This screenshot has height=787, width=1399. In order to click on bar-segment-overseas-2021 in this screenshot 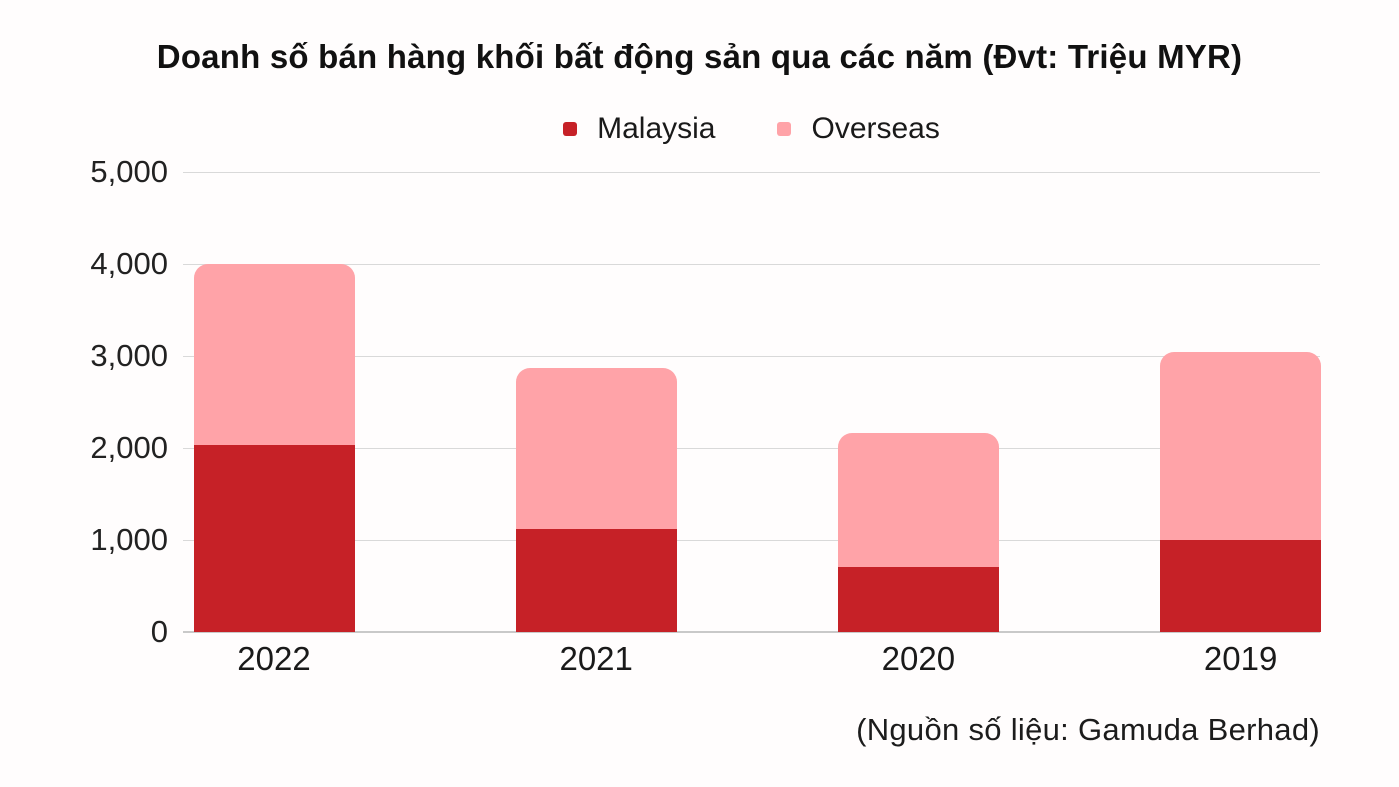, I will do `click(596, 448)`.